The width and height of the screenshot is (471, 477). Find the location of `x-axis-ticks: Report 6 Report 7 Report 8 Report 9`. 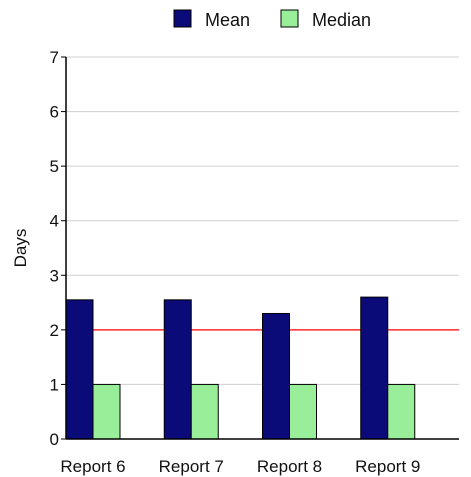

x-axis-ticks: Report 6 Report 7 Report 8 Report 9 is located at coordinates (240, 466).